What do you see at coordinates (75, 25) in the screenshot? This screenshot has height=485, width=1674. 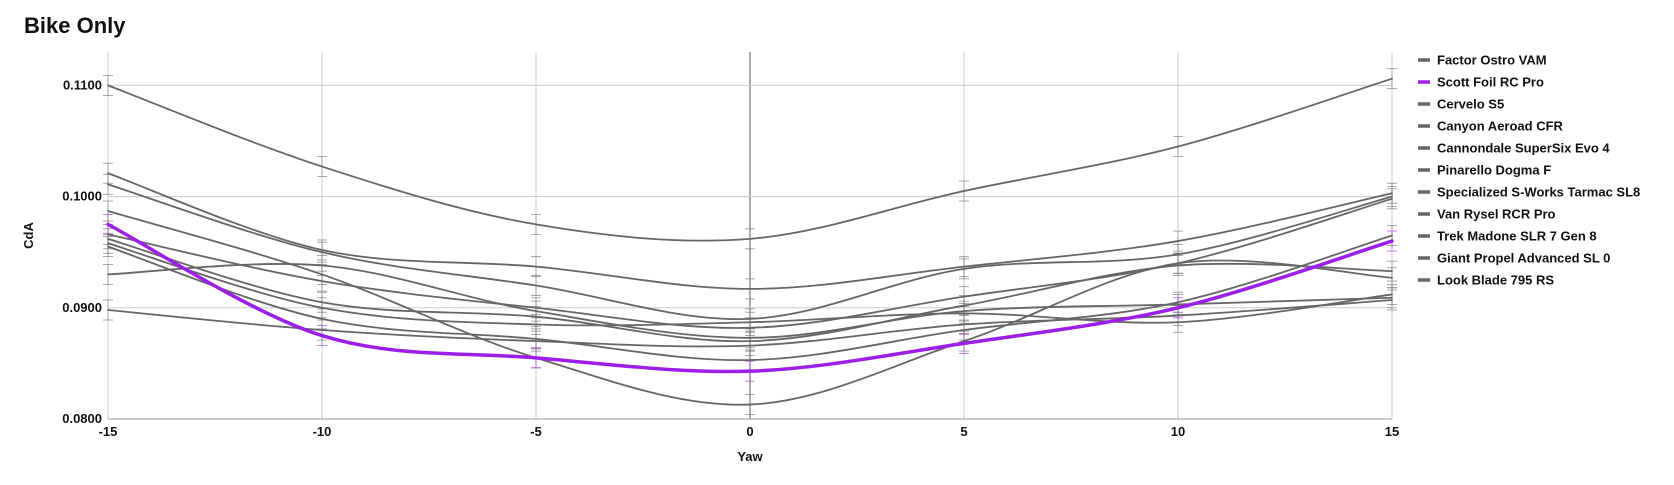 I see `chart-title: Bike Only` at bounding box center [75, 25].